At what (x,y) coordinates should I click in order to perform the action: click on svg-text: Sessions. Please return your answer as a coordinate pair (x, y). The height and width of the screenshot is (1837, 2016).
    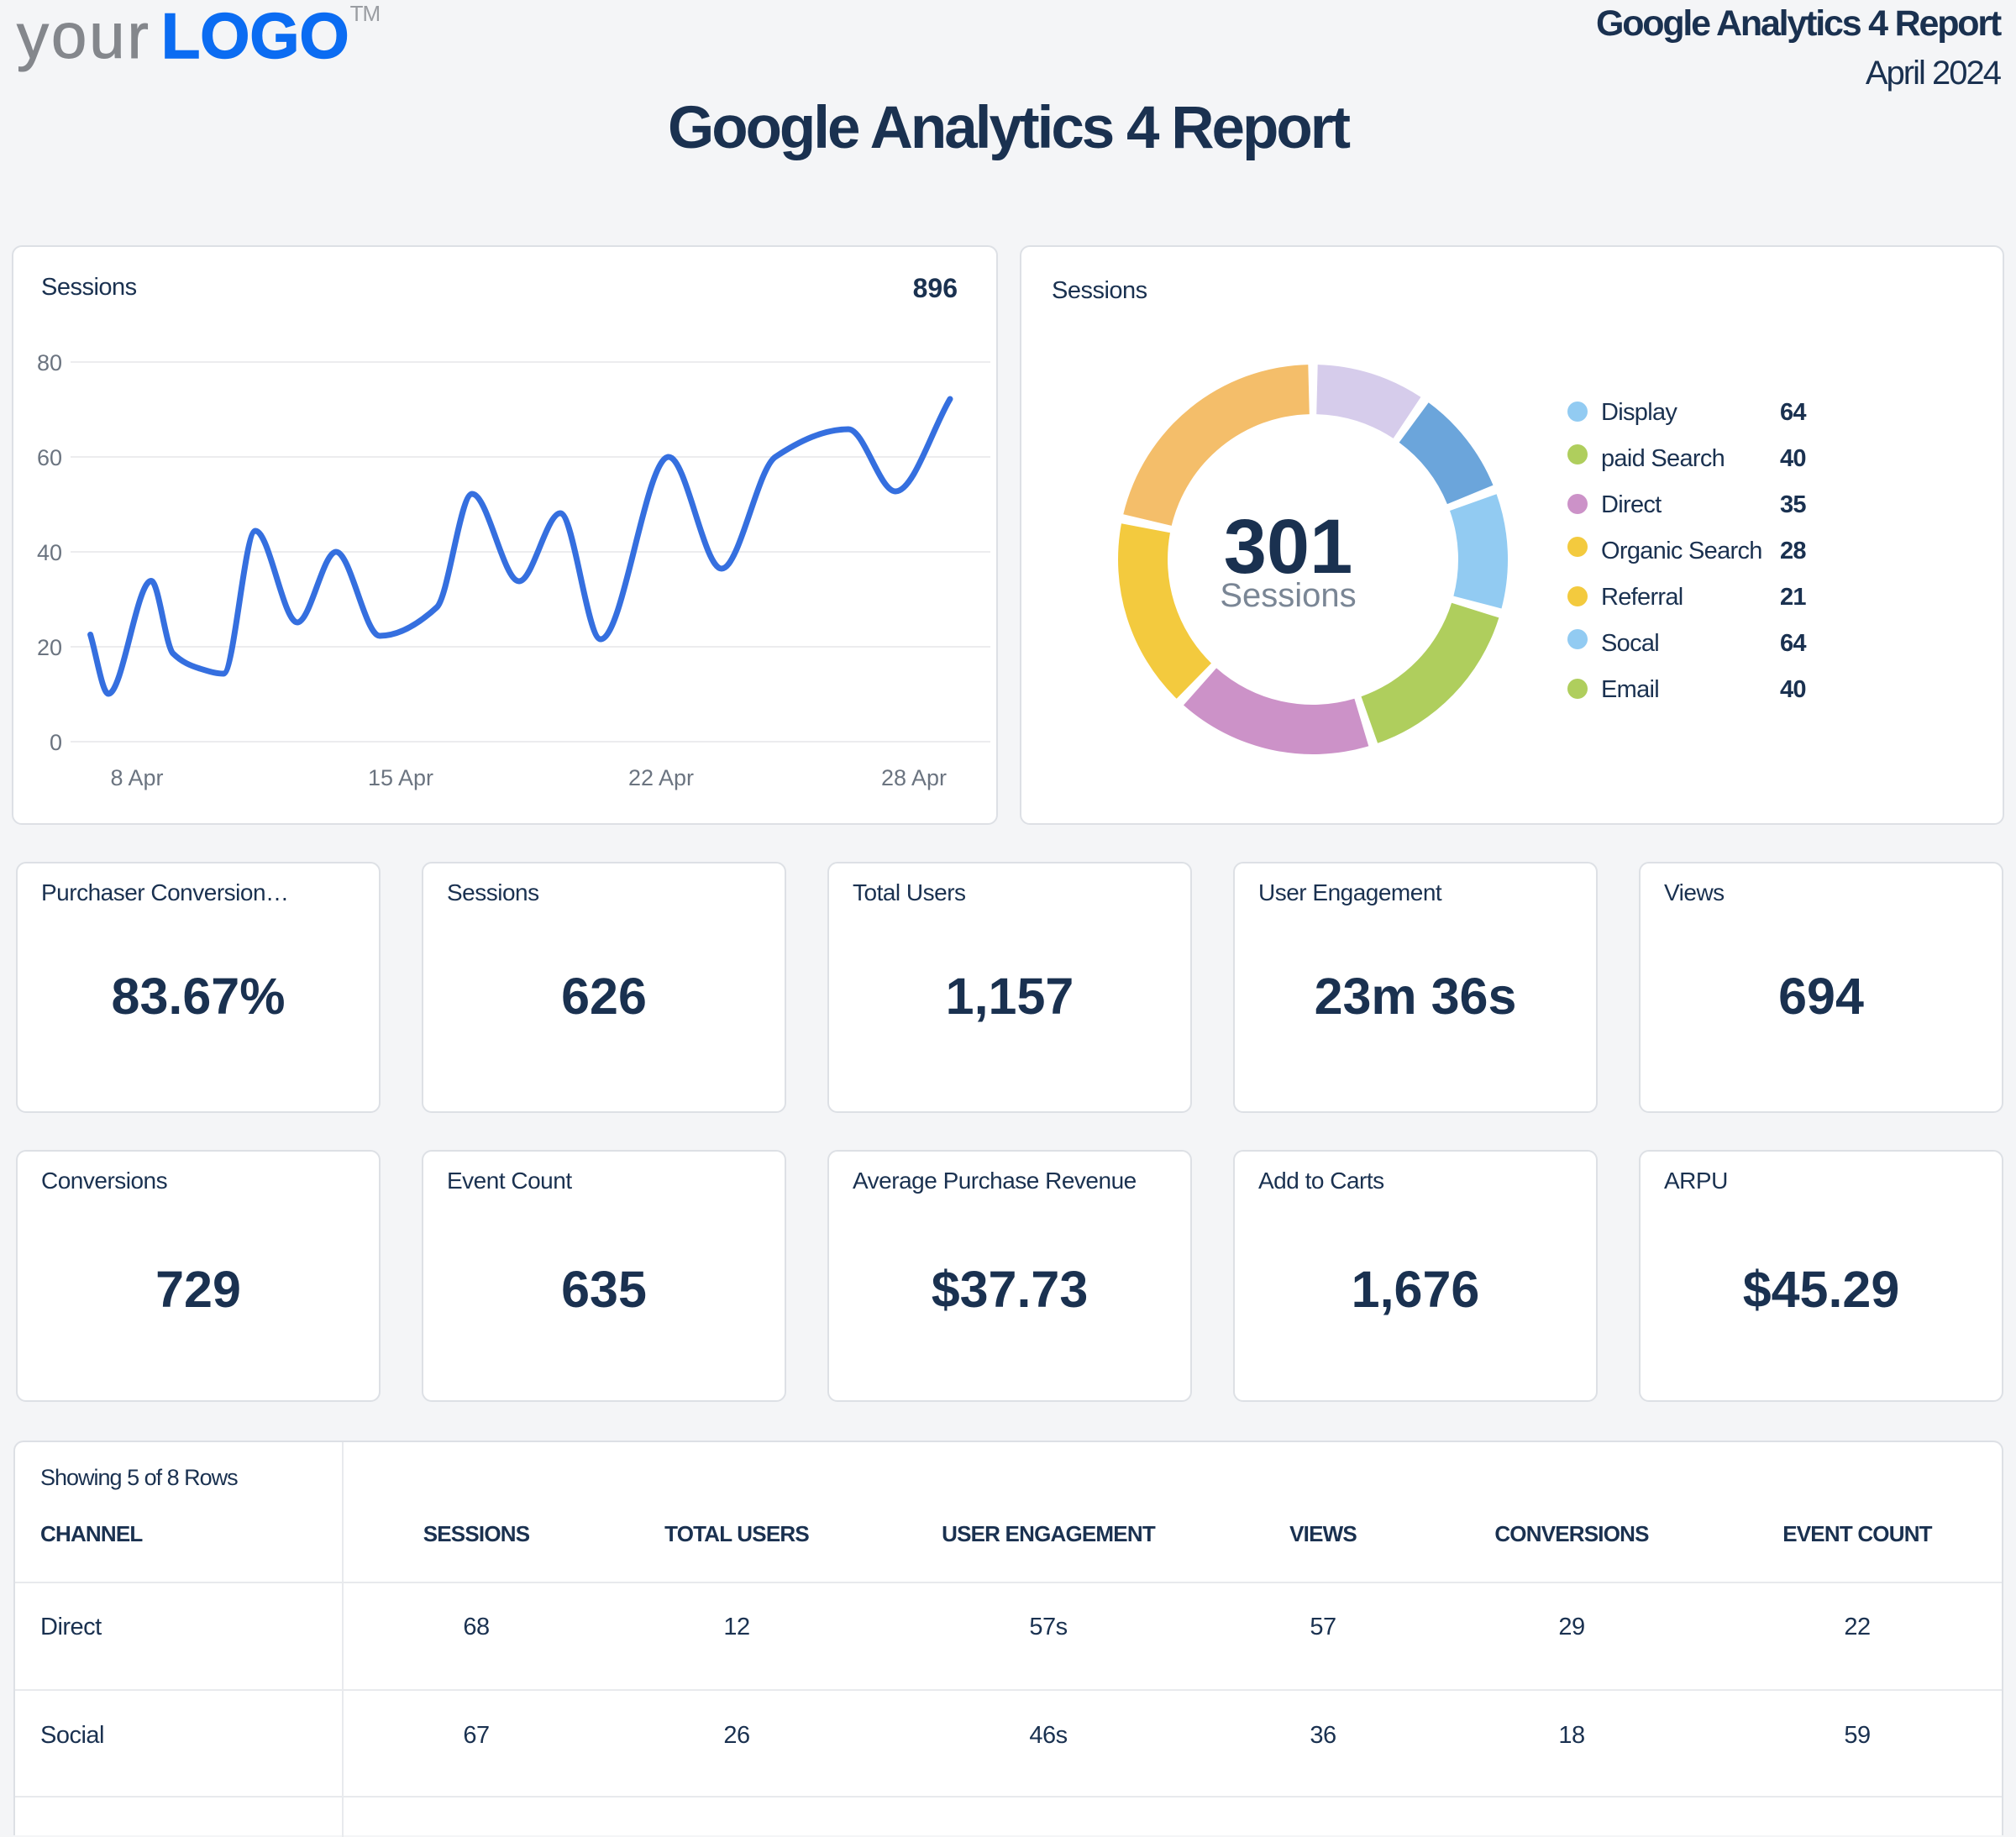
    Looking at the image, I should click on (1288, 595).